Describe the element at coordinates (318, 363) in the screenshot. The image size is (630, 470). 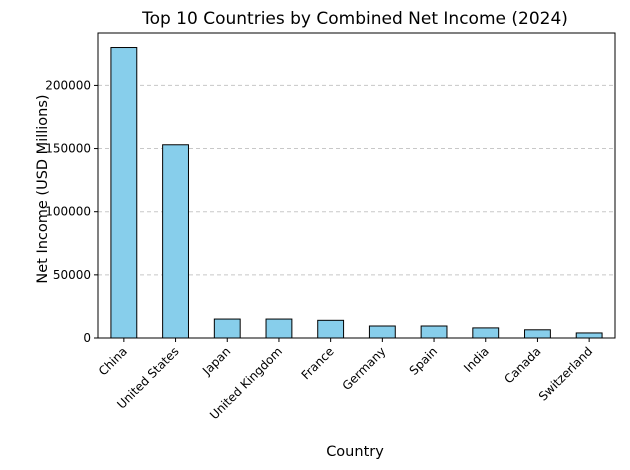
I see `x-tick-label: France` at that location.